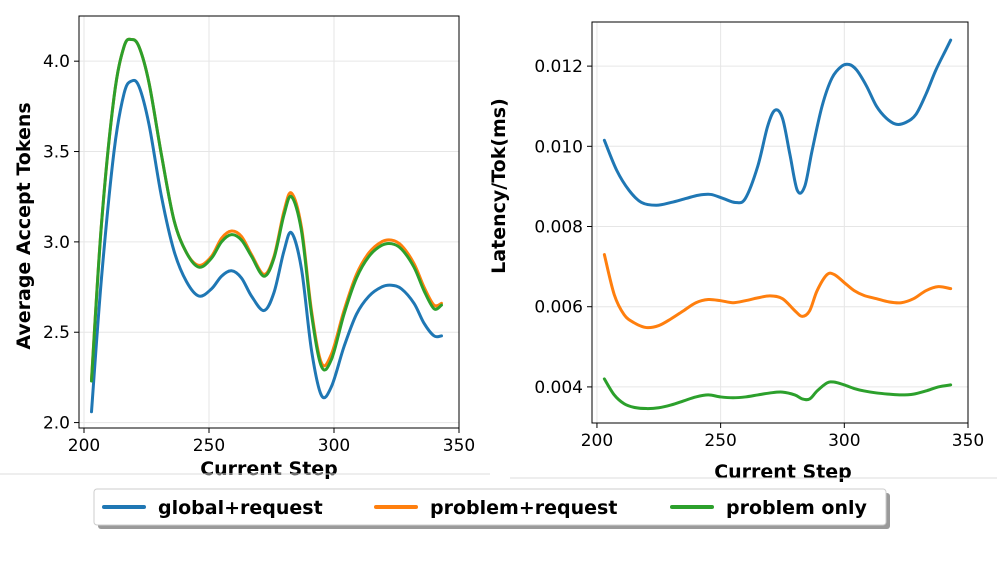 Image resolution: width=997 pixels, height=561 pixels. I want to click on legend-label-problem-request: problem+request, so click(523, 508).